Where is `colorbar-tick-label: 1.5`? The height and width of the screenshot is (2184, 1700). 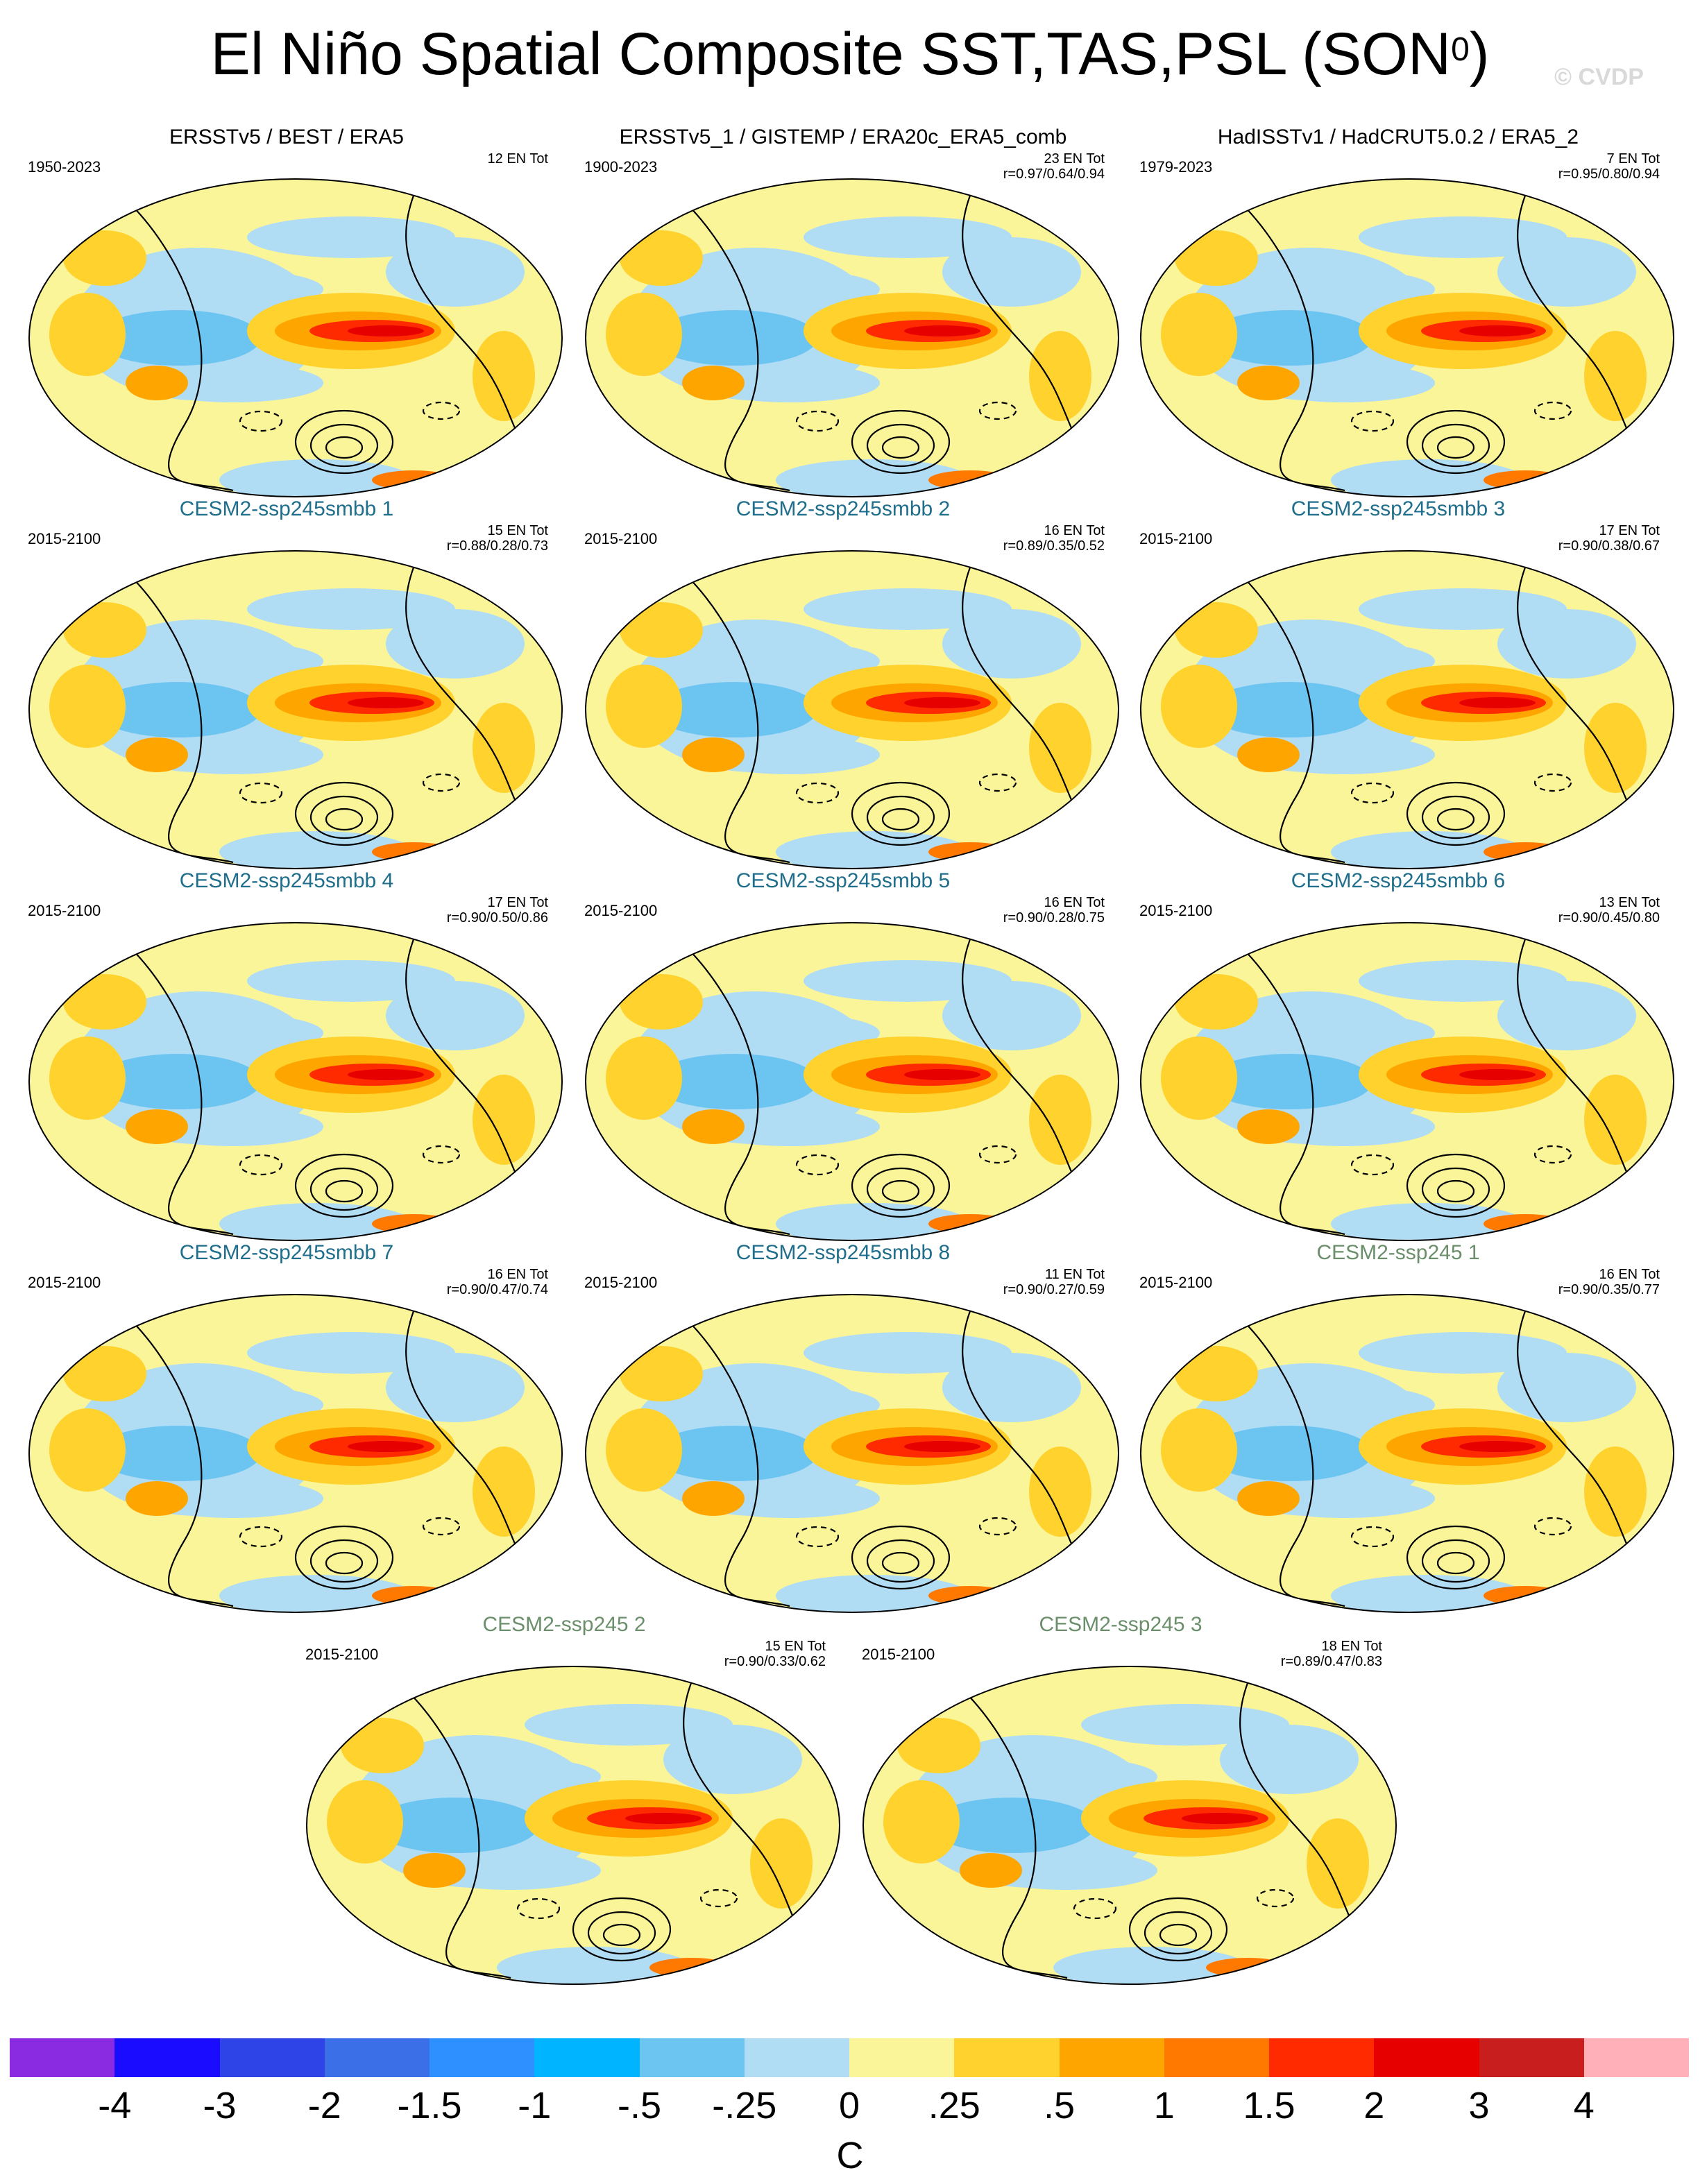
colorbar-tick-label: 1.5 is located at coordinates (1269, 2105).